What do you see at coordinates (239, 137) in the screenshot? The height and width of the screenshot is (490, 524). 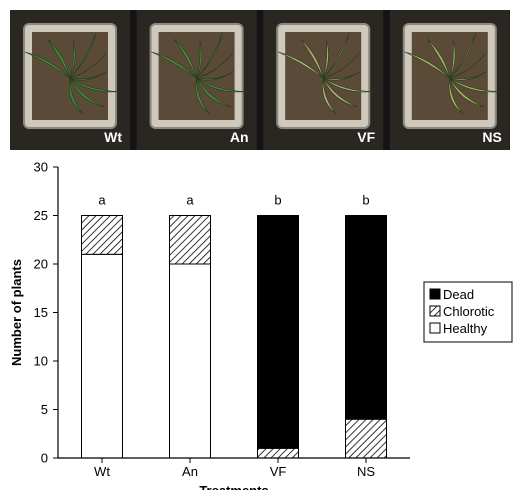 I see `photo-label: An` at bounding box center [239, 137].